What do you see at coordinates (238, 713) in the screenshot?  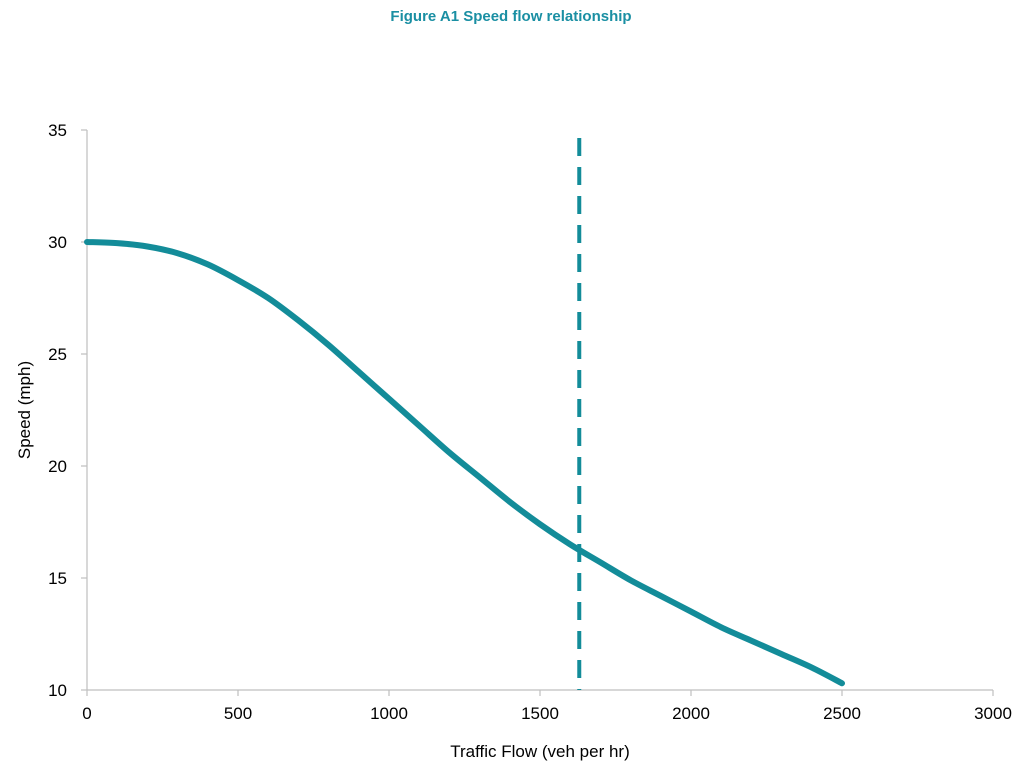 I see `x-tick-label: 500` at bounding box center [238, 713].